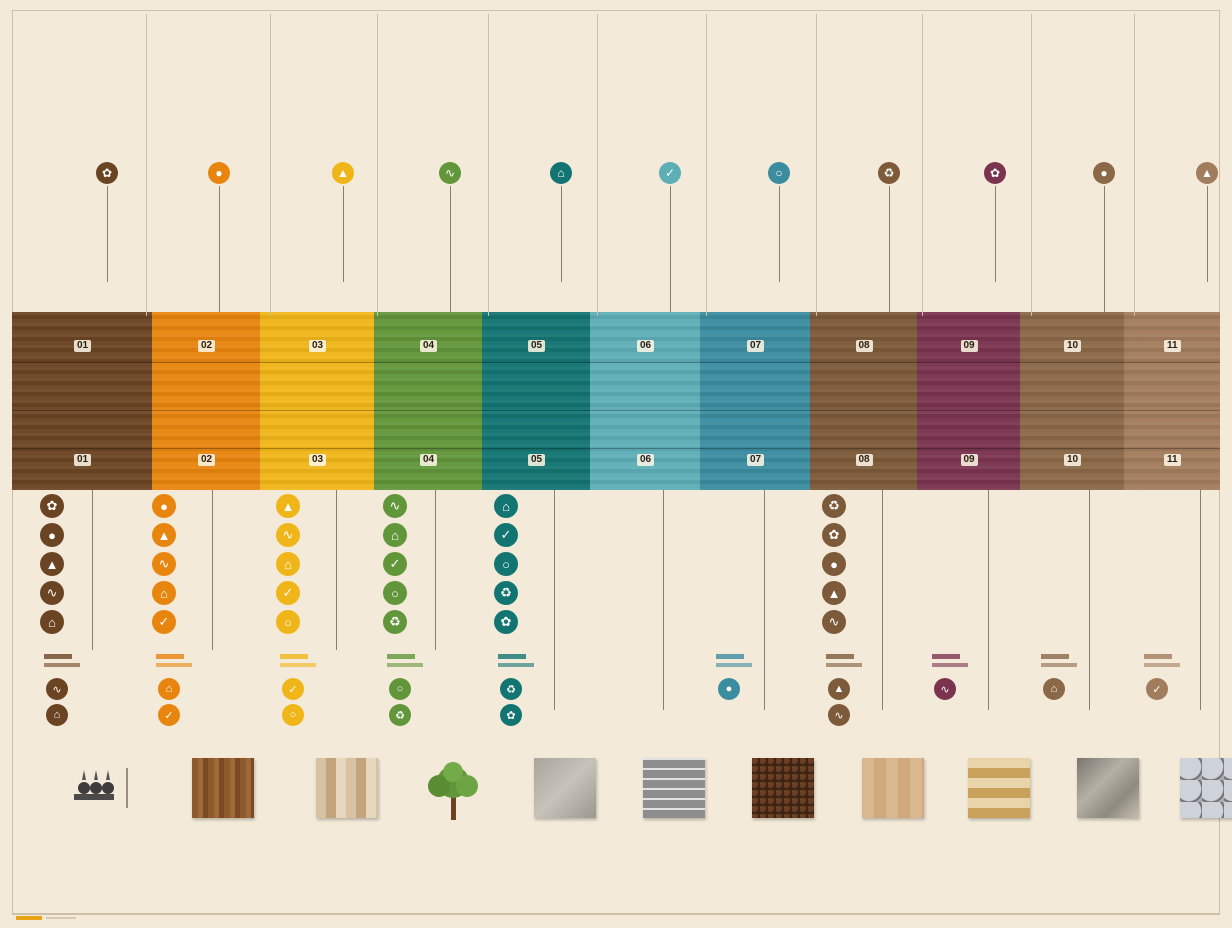  I want to click on band-label-top: 11, so click(1172, 346).